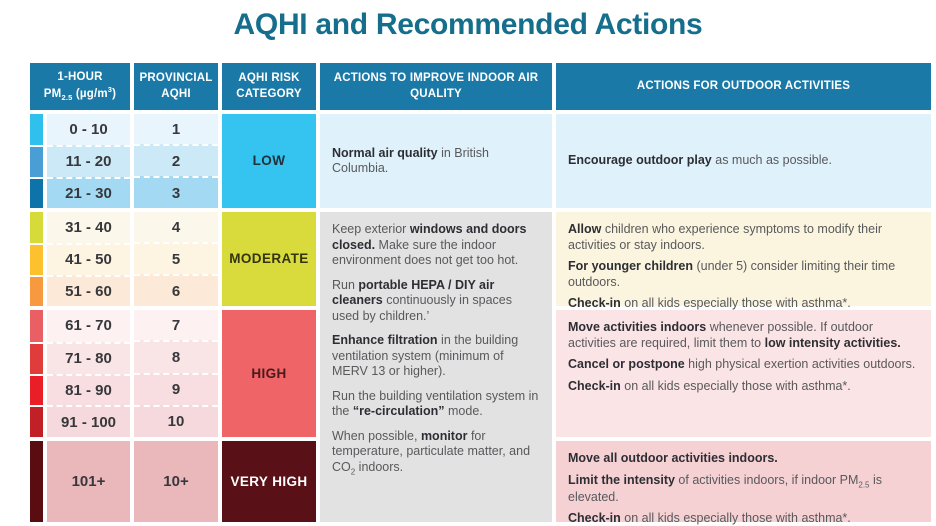 This screenshot has height=526, width=936. Describe the element at coordinates (468, 24) in the screenshot. I see `page-title: AQHI and Recommended Actions` at that location.